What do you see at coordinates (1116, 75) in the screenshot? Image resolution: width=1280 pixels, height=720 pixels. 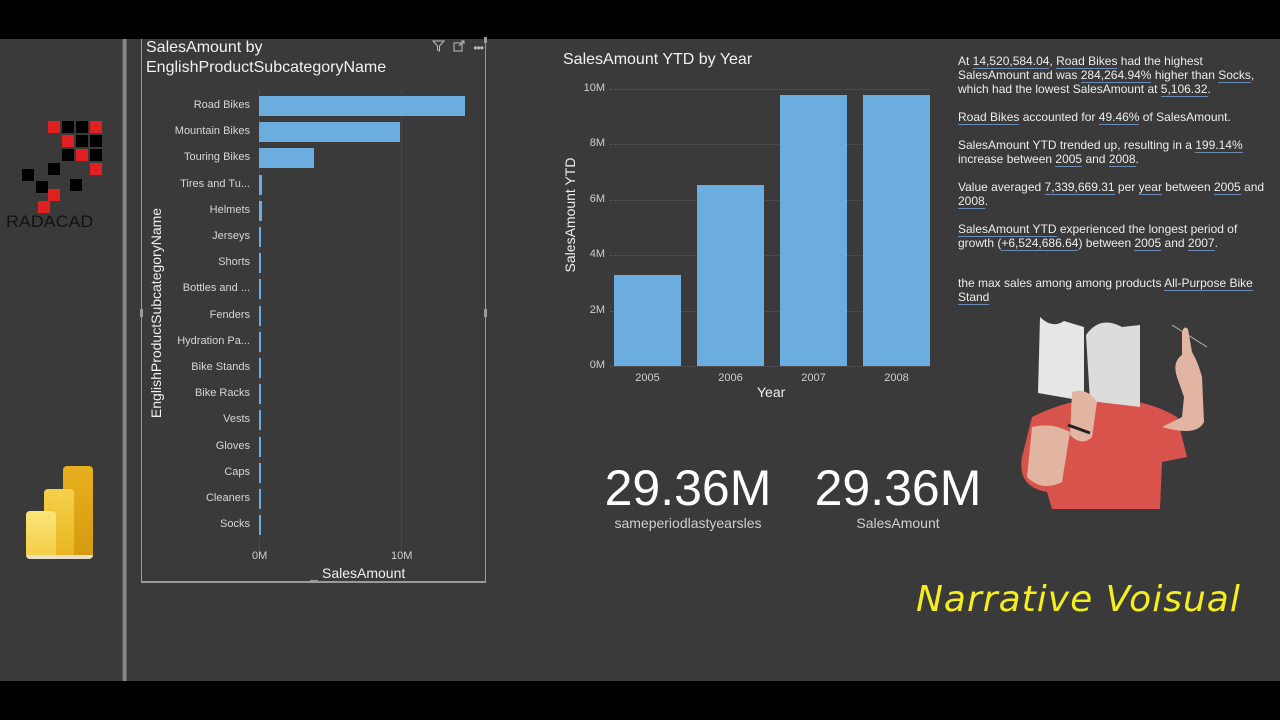 I see `narrative-value-link: 284,264.94%` at bounding box center [1116, 75].